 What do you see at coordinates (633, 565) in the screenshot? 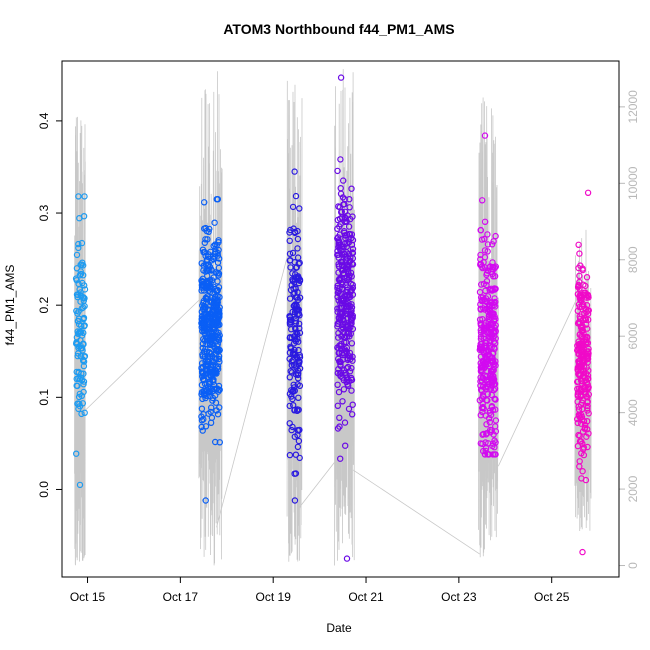
I see `y2-tick-label: 0` at bounding box center [633, 565].